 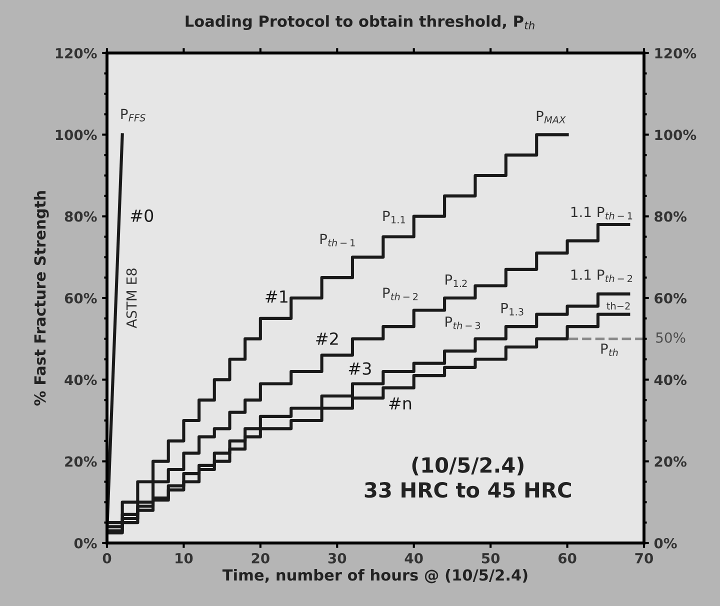 What do you see at coordinates (337, 240) in the screenshot?
I see `annotation: P$_{th−1}$` at bounding box center [337, 240].